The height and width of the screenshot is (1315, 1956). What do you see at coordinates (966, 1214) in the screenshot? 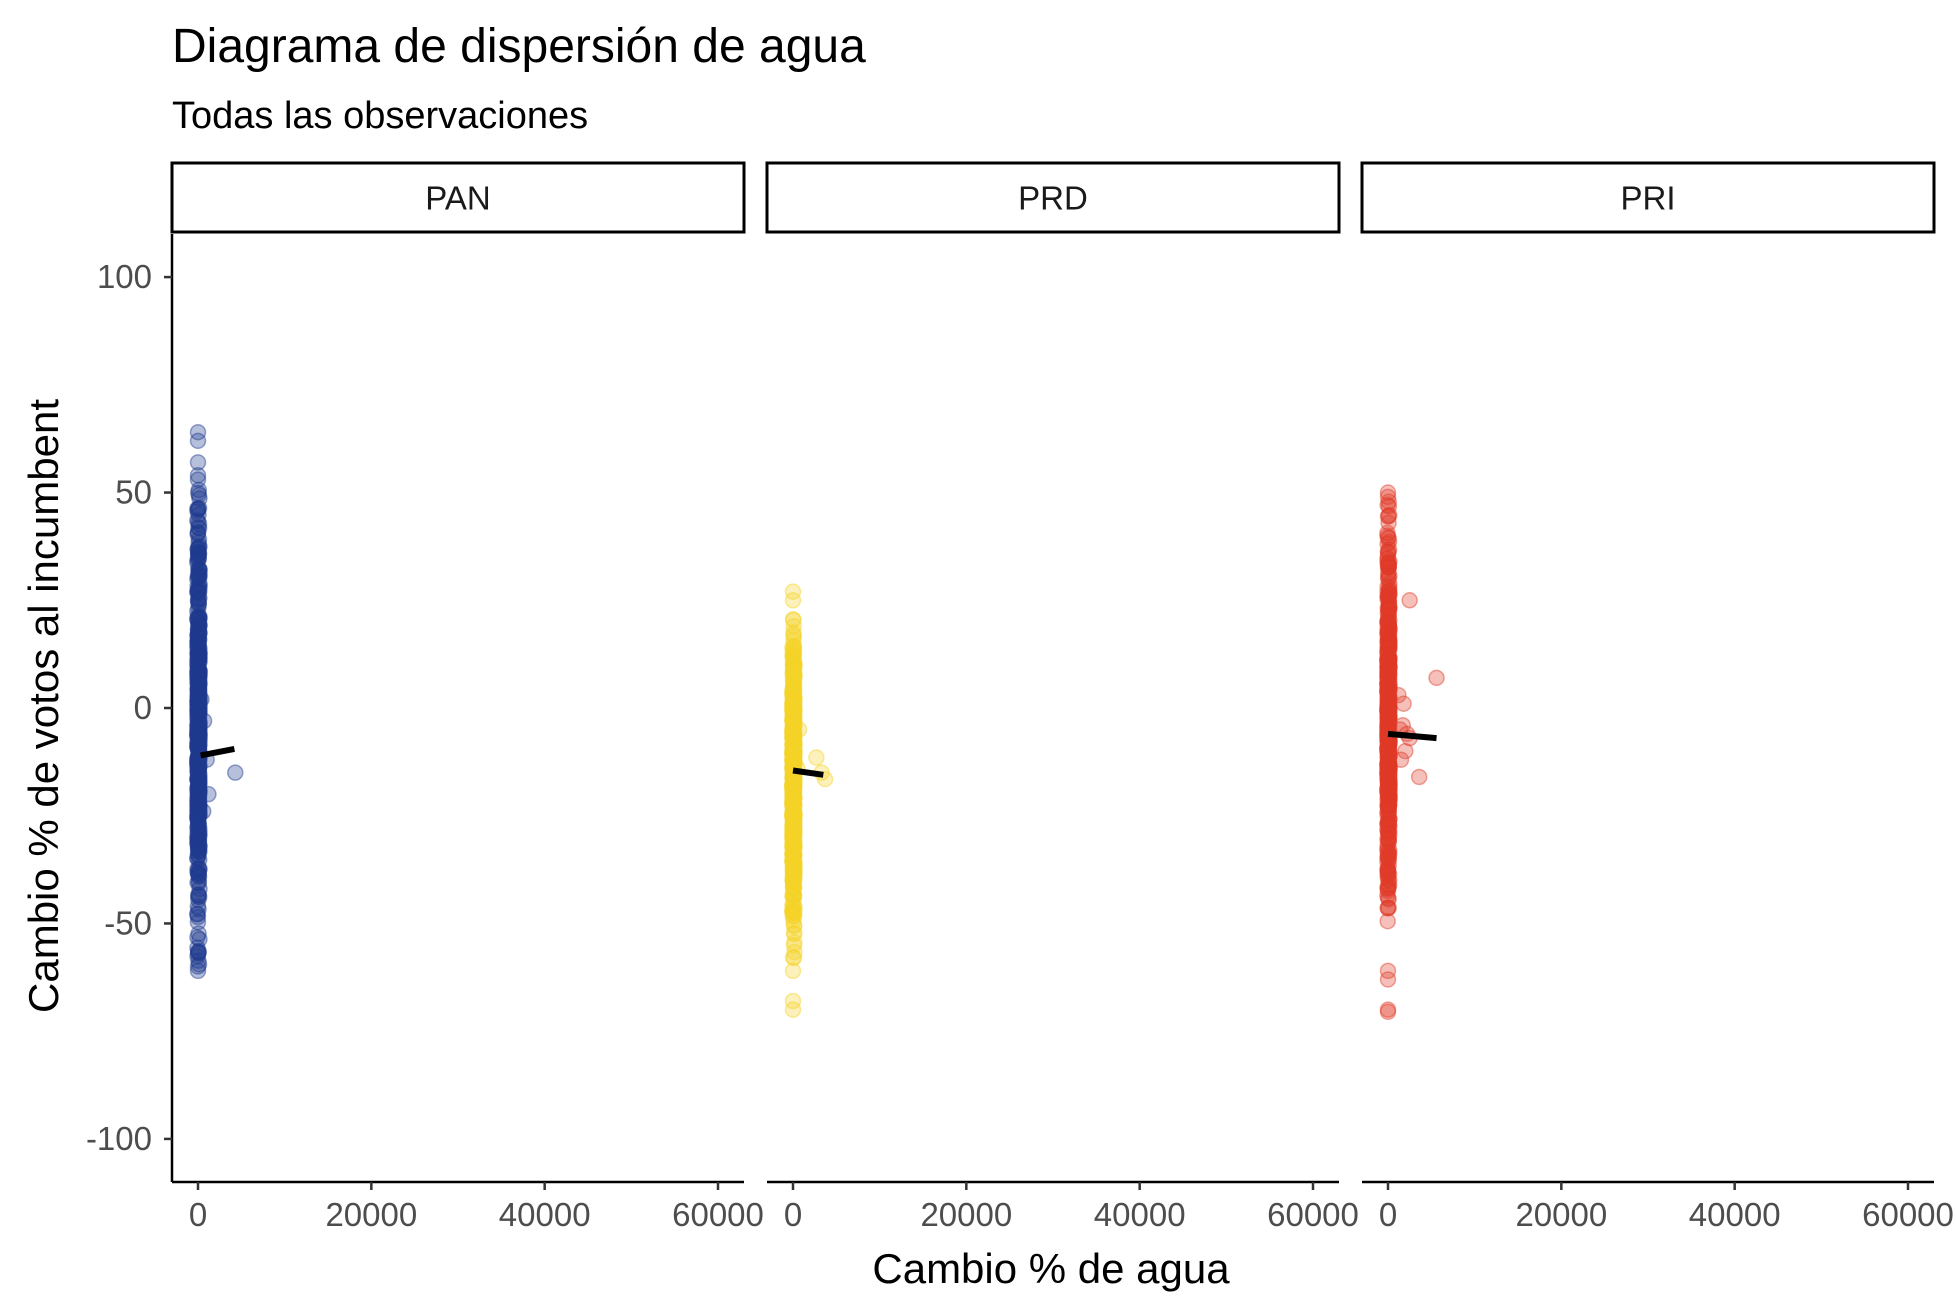
I see `x-tick-label: 20000` at bounding box center [966, 1214].